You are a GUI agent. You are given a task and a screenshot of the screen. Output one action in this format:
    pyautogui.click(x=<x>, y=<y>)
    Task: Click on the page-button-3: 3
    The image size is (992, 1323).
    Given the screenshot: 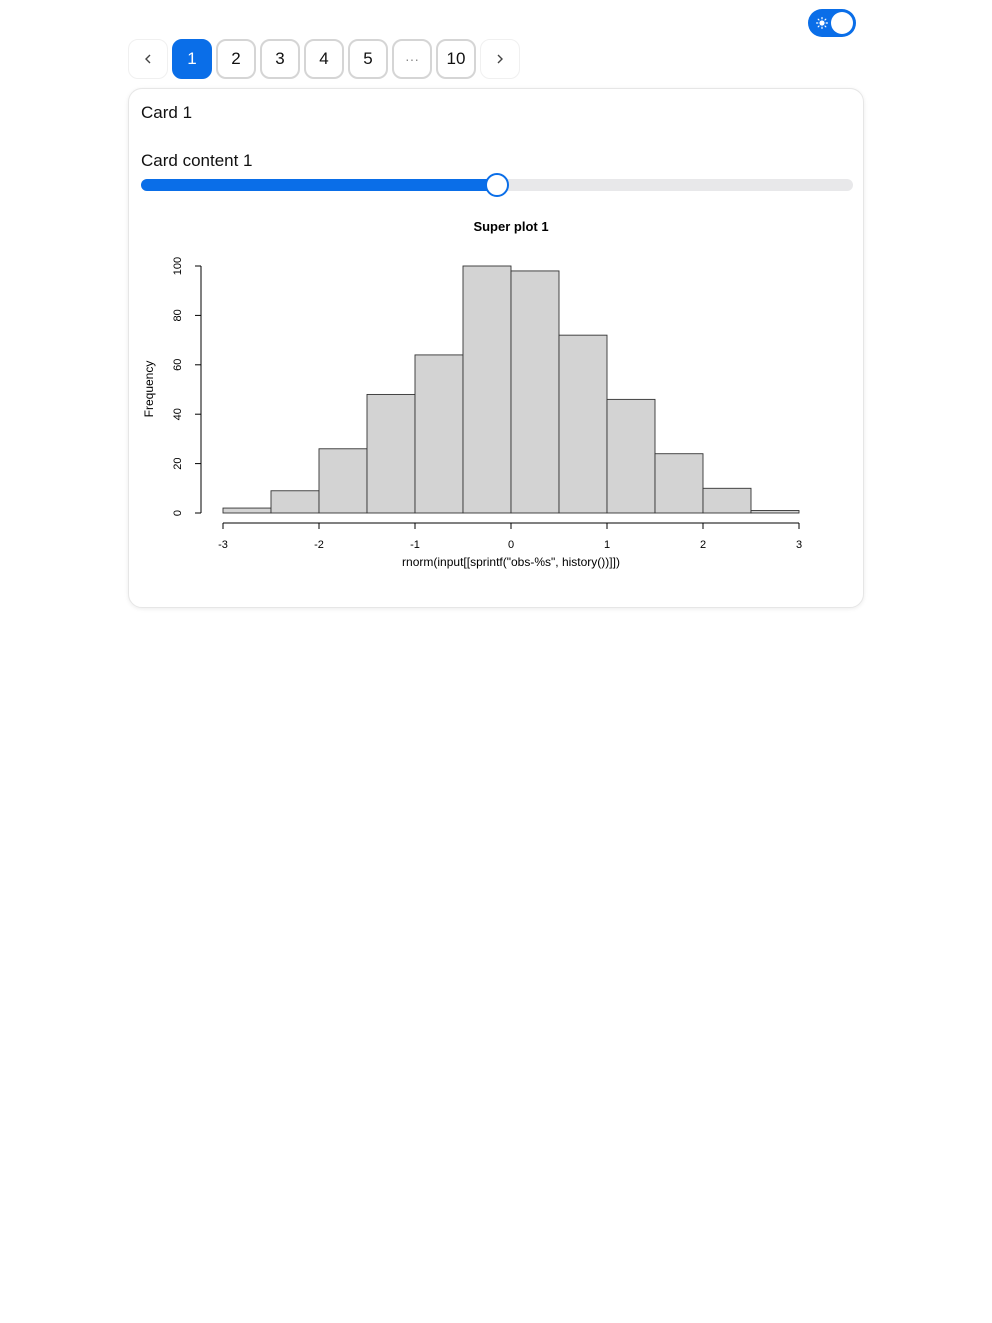 What is the action you would take?
    pyautogui.click(x=280, y=59)
    